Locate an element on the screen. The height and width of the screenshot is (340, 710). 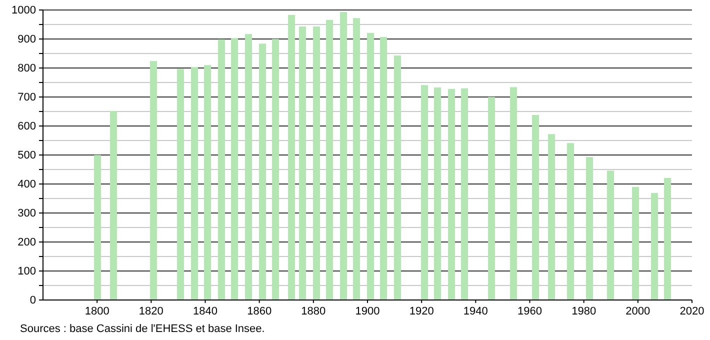
x-tick-label: 2020 is located at coordinates (692, 311).